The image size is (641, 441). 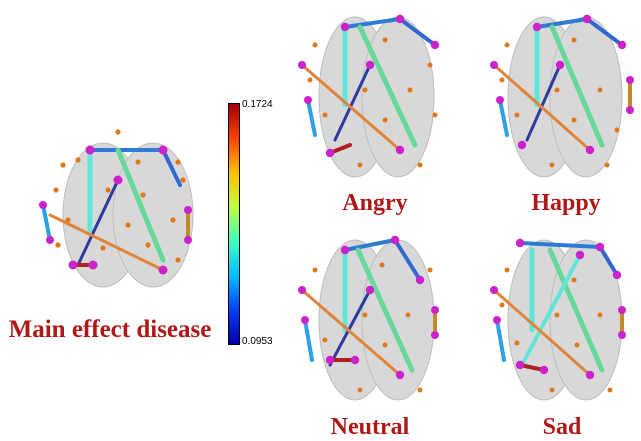 What do you see at coordinates (257, 341) in the screenshot?
I see `colorbar-min-label: 0.0953` at bounding box center [257, 341].